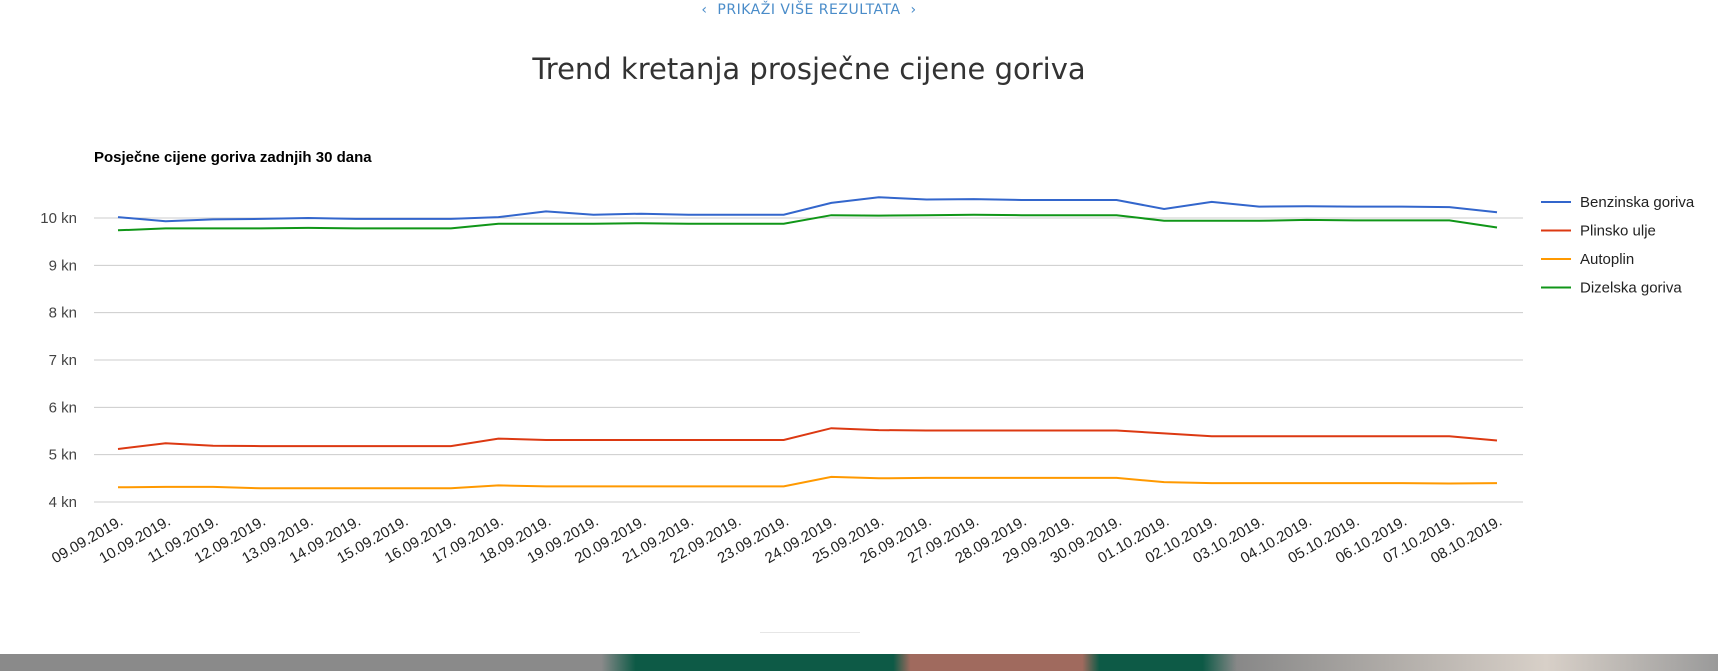 This screenshot has width=1718, height=671. I want to click on y-tick-label: 4 kn, so click(63, 502).